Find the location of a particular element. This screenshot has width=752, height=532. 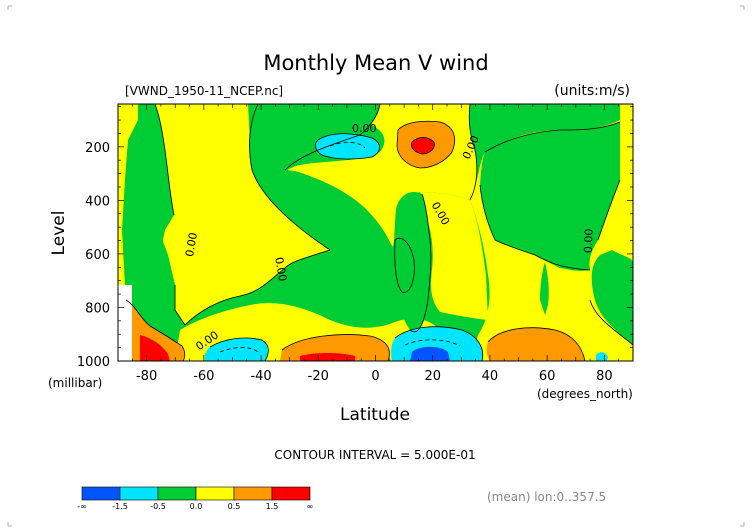

colorbar-label: -∞ is located at coordinates (82, 506).